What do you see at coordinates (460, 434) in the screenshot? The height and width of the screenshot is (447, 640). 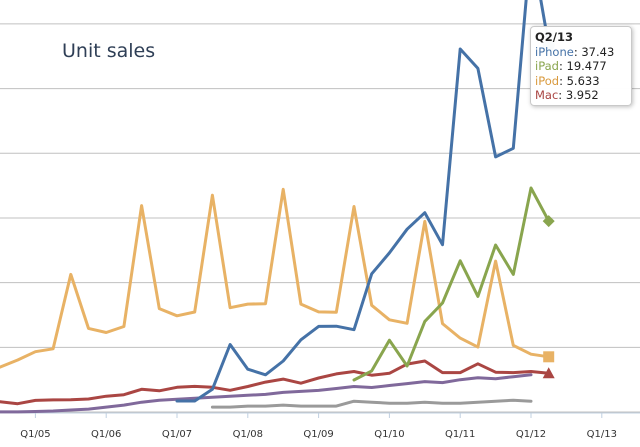 I see `x-tick-label: Q1/11` at bounding box center [460, 434].